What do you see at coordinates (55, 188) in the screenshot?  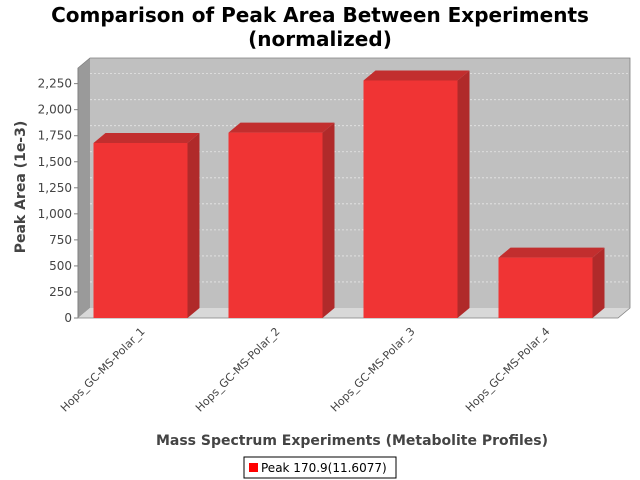 I see `y-tick-label: 1,250` at bounding box center [55, 188].